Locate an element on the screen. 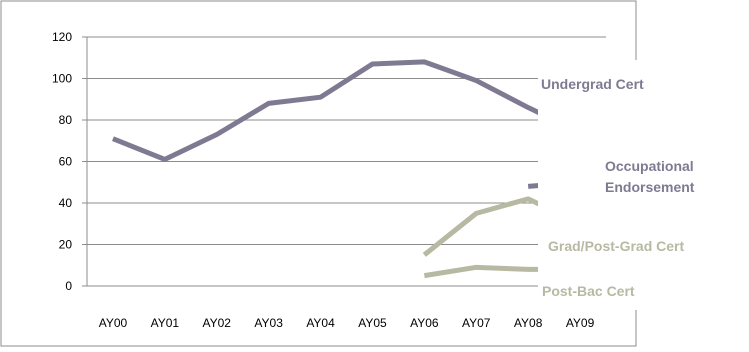 The height and width of the screenshot is (352, 749). y-tick-label: 80 is located at coordinates (66, 120).